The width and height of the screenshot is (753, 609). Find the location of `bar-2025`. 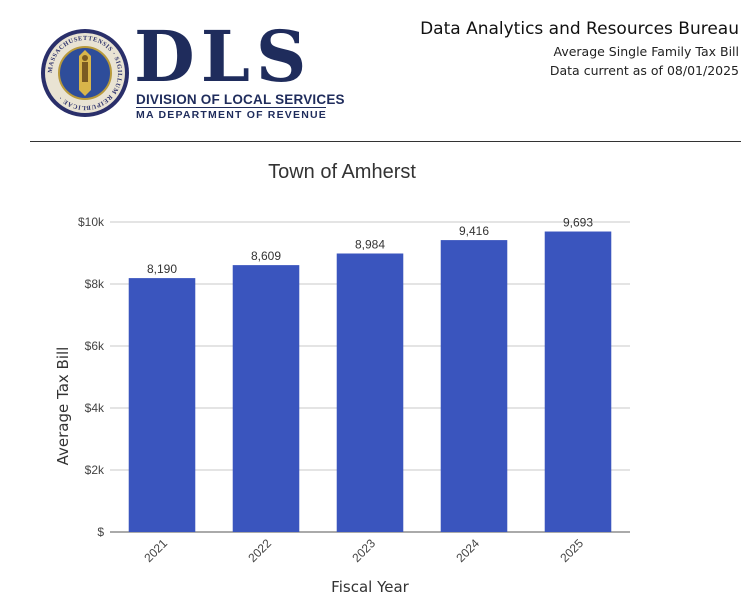

bar-2025 is located at coordinates (578, 381).